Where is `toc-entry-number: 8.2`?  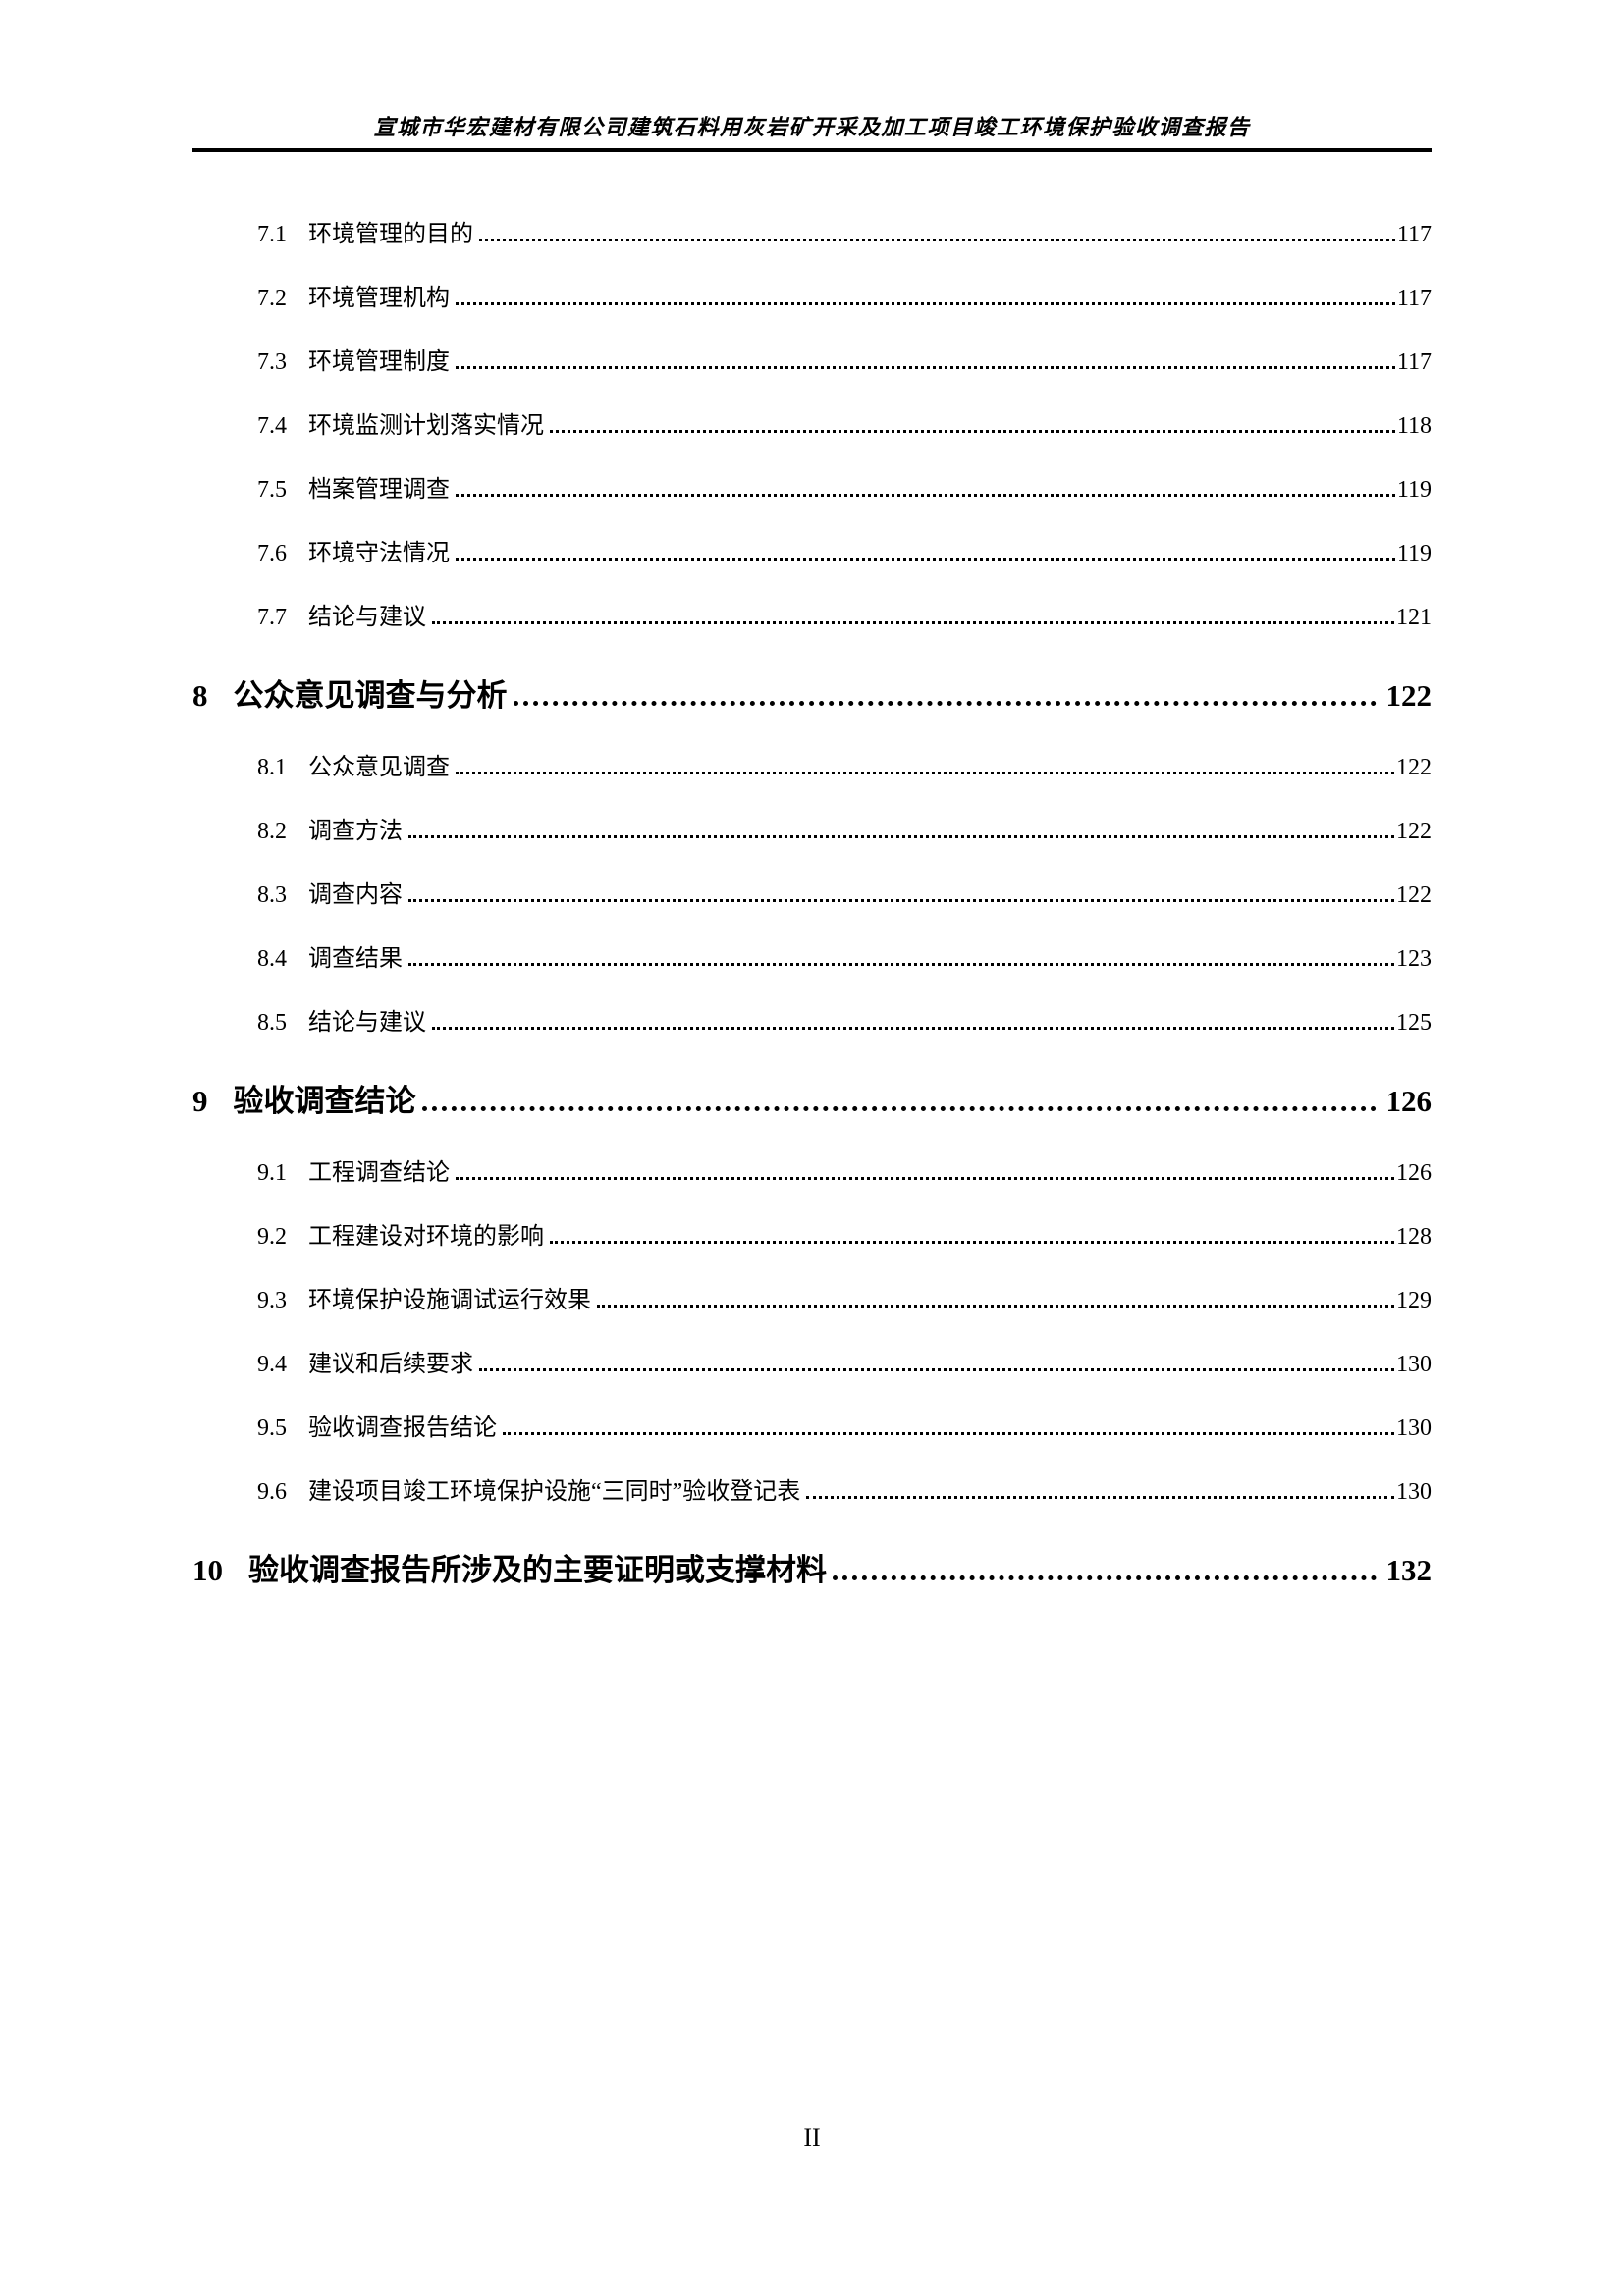 toc-entry-number: 8.2 is located at coordinates (272, 831).